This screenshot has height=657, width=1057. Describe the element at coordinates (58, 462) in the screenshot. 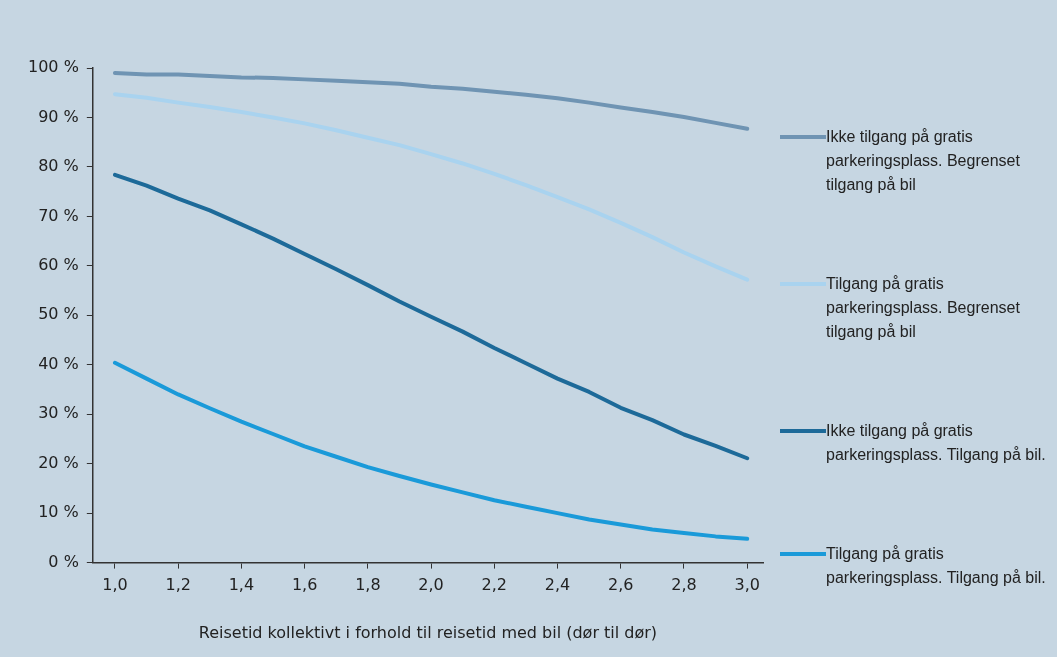

I see `y-tick-label: 20 %` at that location.